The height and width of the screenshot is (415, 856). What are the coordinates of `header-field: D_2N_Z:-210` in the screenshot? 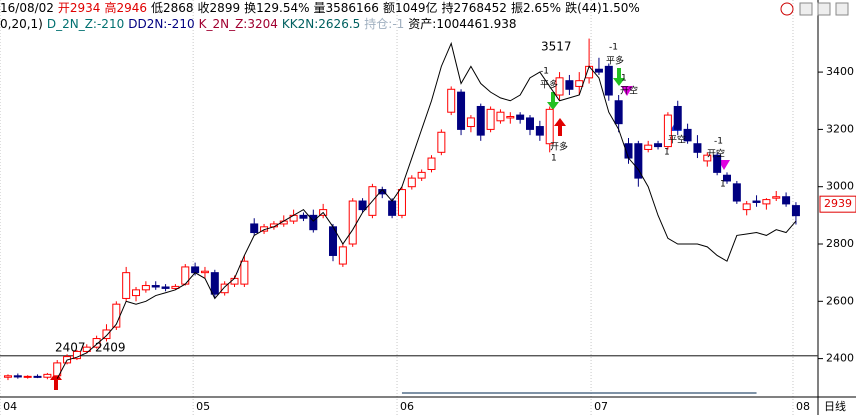 It's located at (85, 24).